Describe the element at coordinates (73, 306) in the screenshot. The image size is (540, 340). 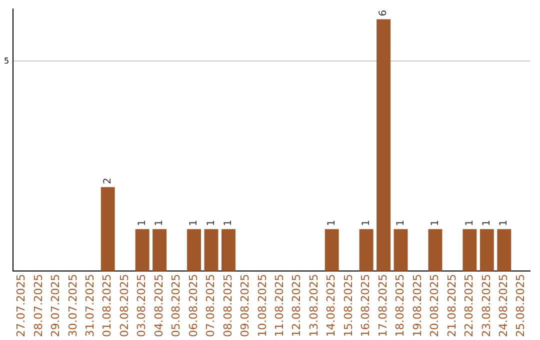
I see `x-tick-label: 30.07.2025` at that location.